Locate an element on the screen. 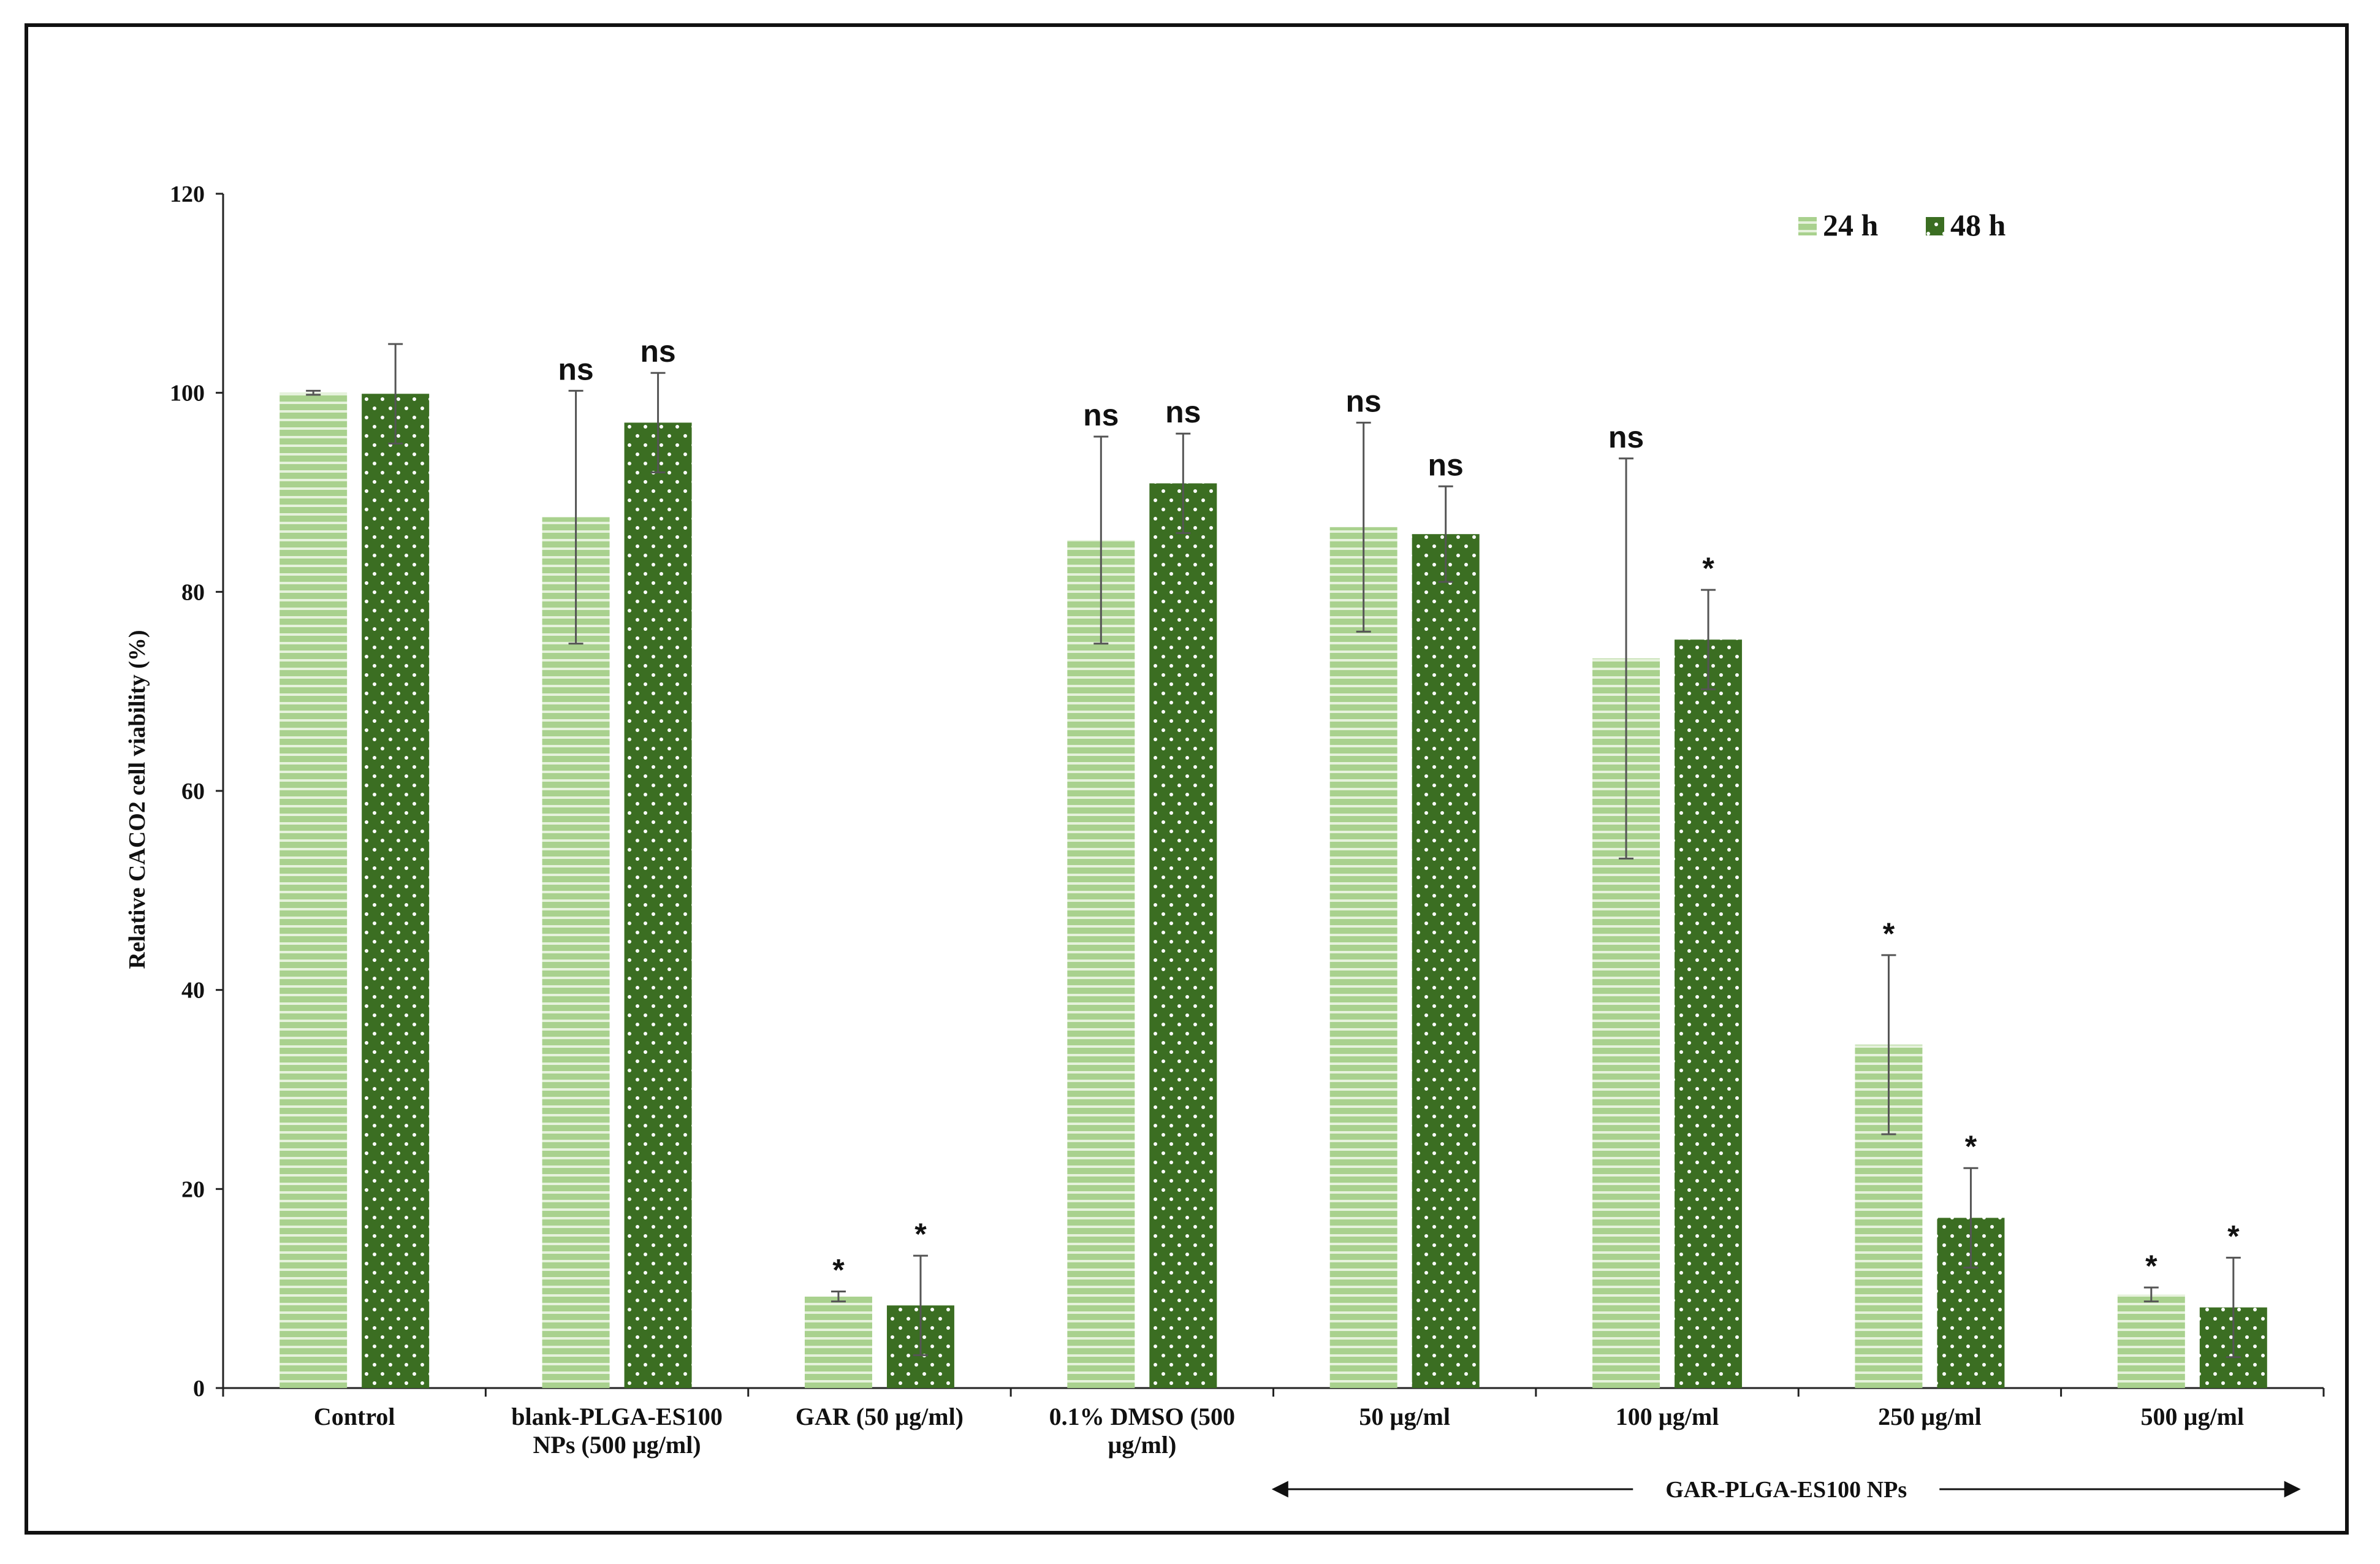 The width and height of the screenshot is (2380, 1564). legend-swatch-48h is located at coordinates (1935, 226).